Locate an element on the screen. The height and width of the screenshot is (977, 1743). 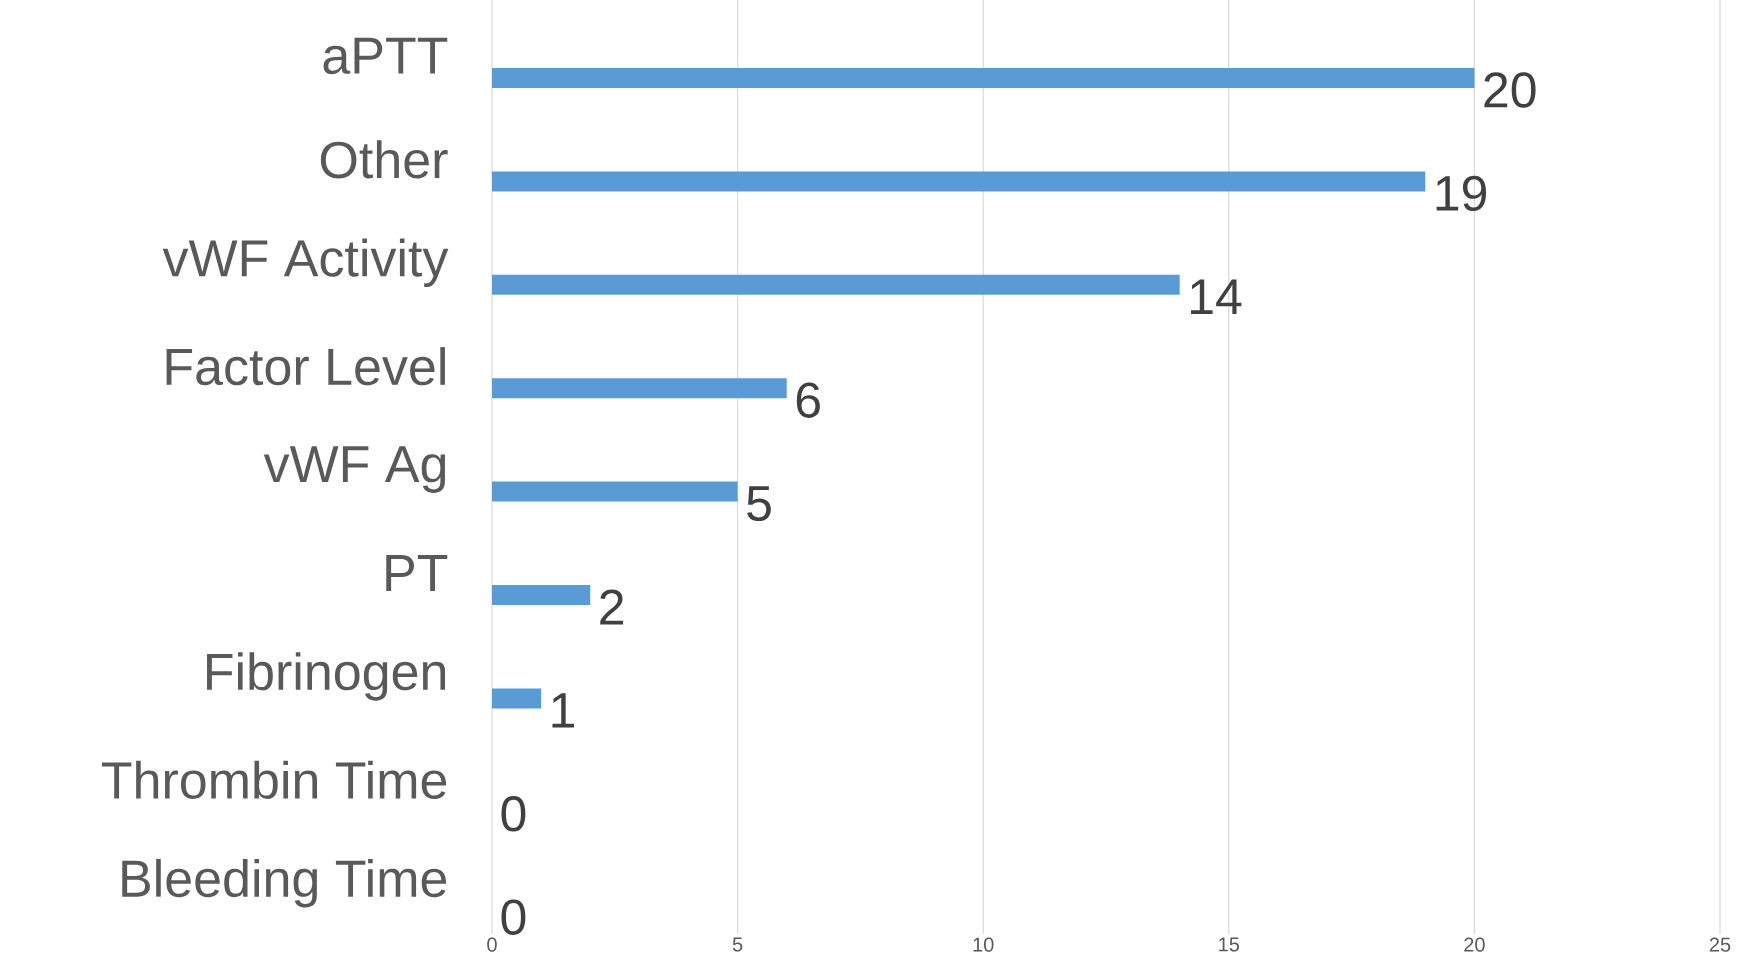
y-tick-label: Bleeding Time is located at coordinates (284, 883).